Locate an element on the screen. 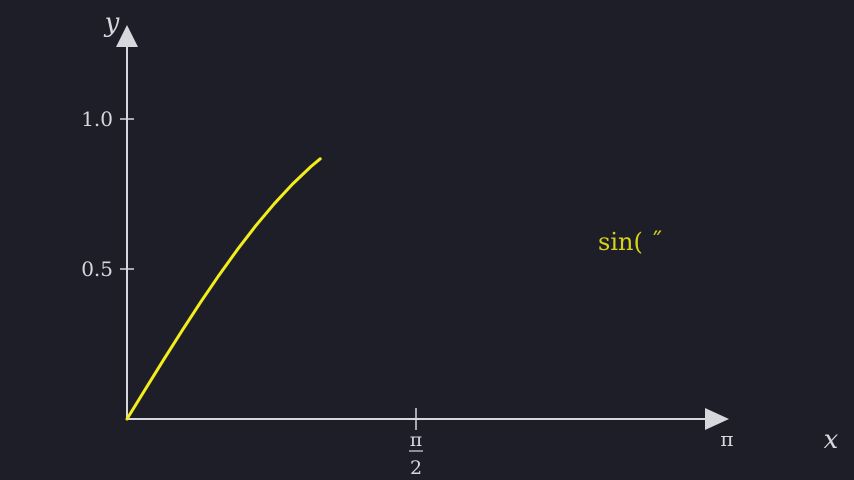 Image resolution: width=854 pixels, height=480 pixels. x-axis-label: x is located at coordinates (831, 440).